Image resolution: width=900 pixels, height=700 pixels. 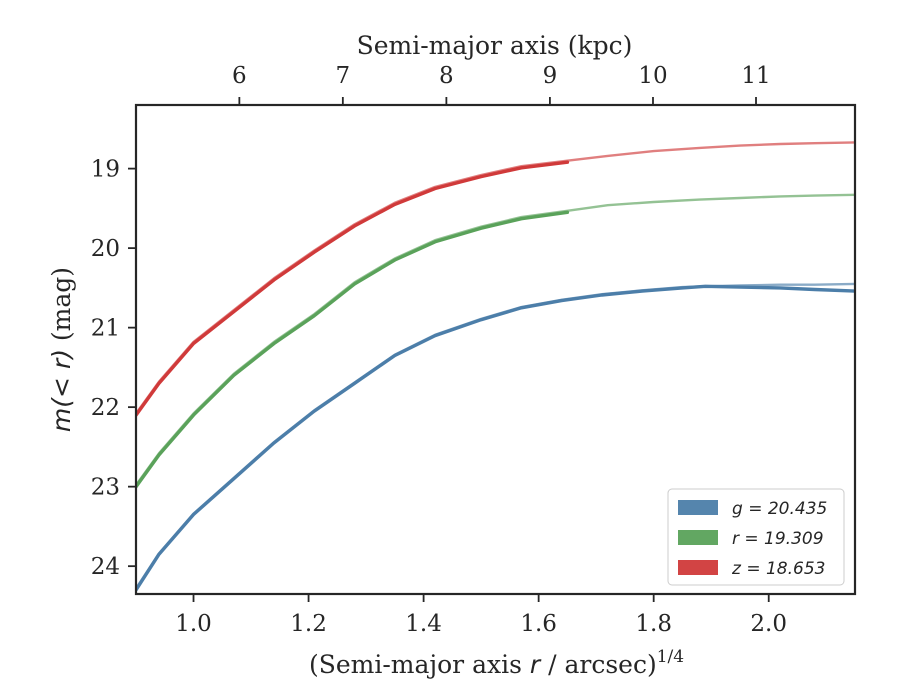 I want to click on y-axis-title: m(< r) (mag), so click(x=61, y=349).